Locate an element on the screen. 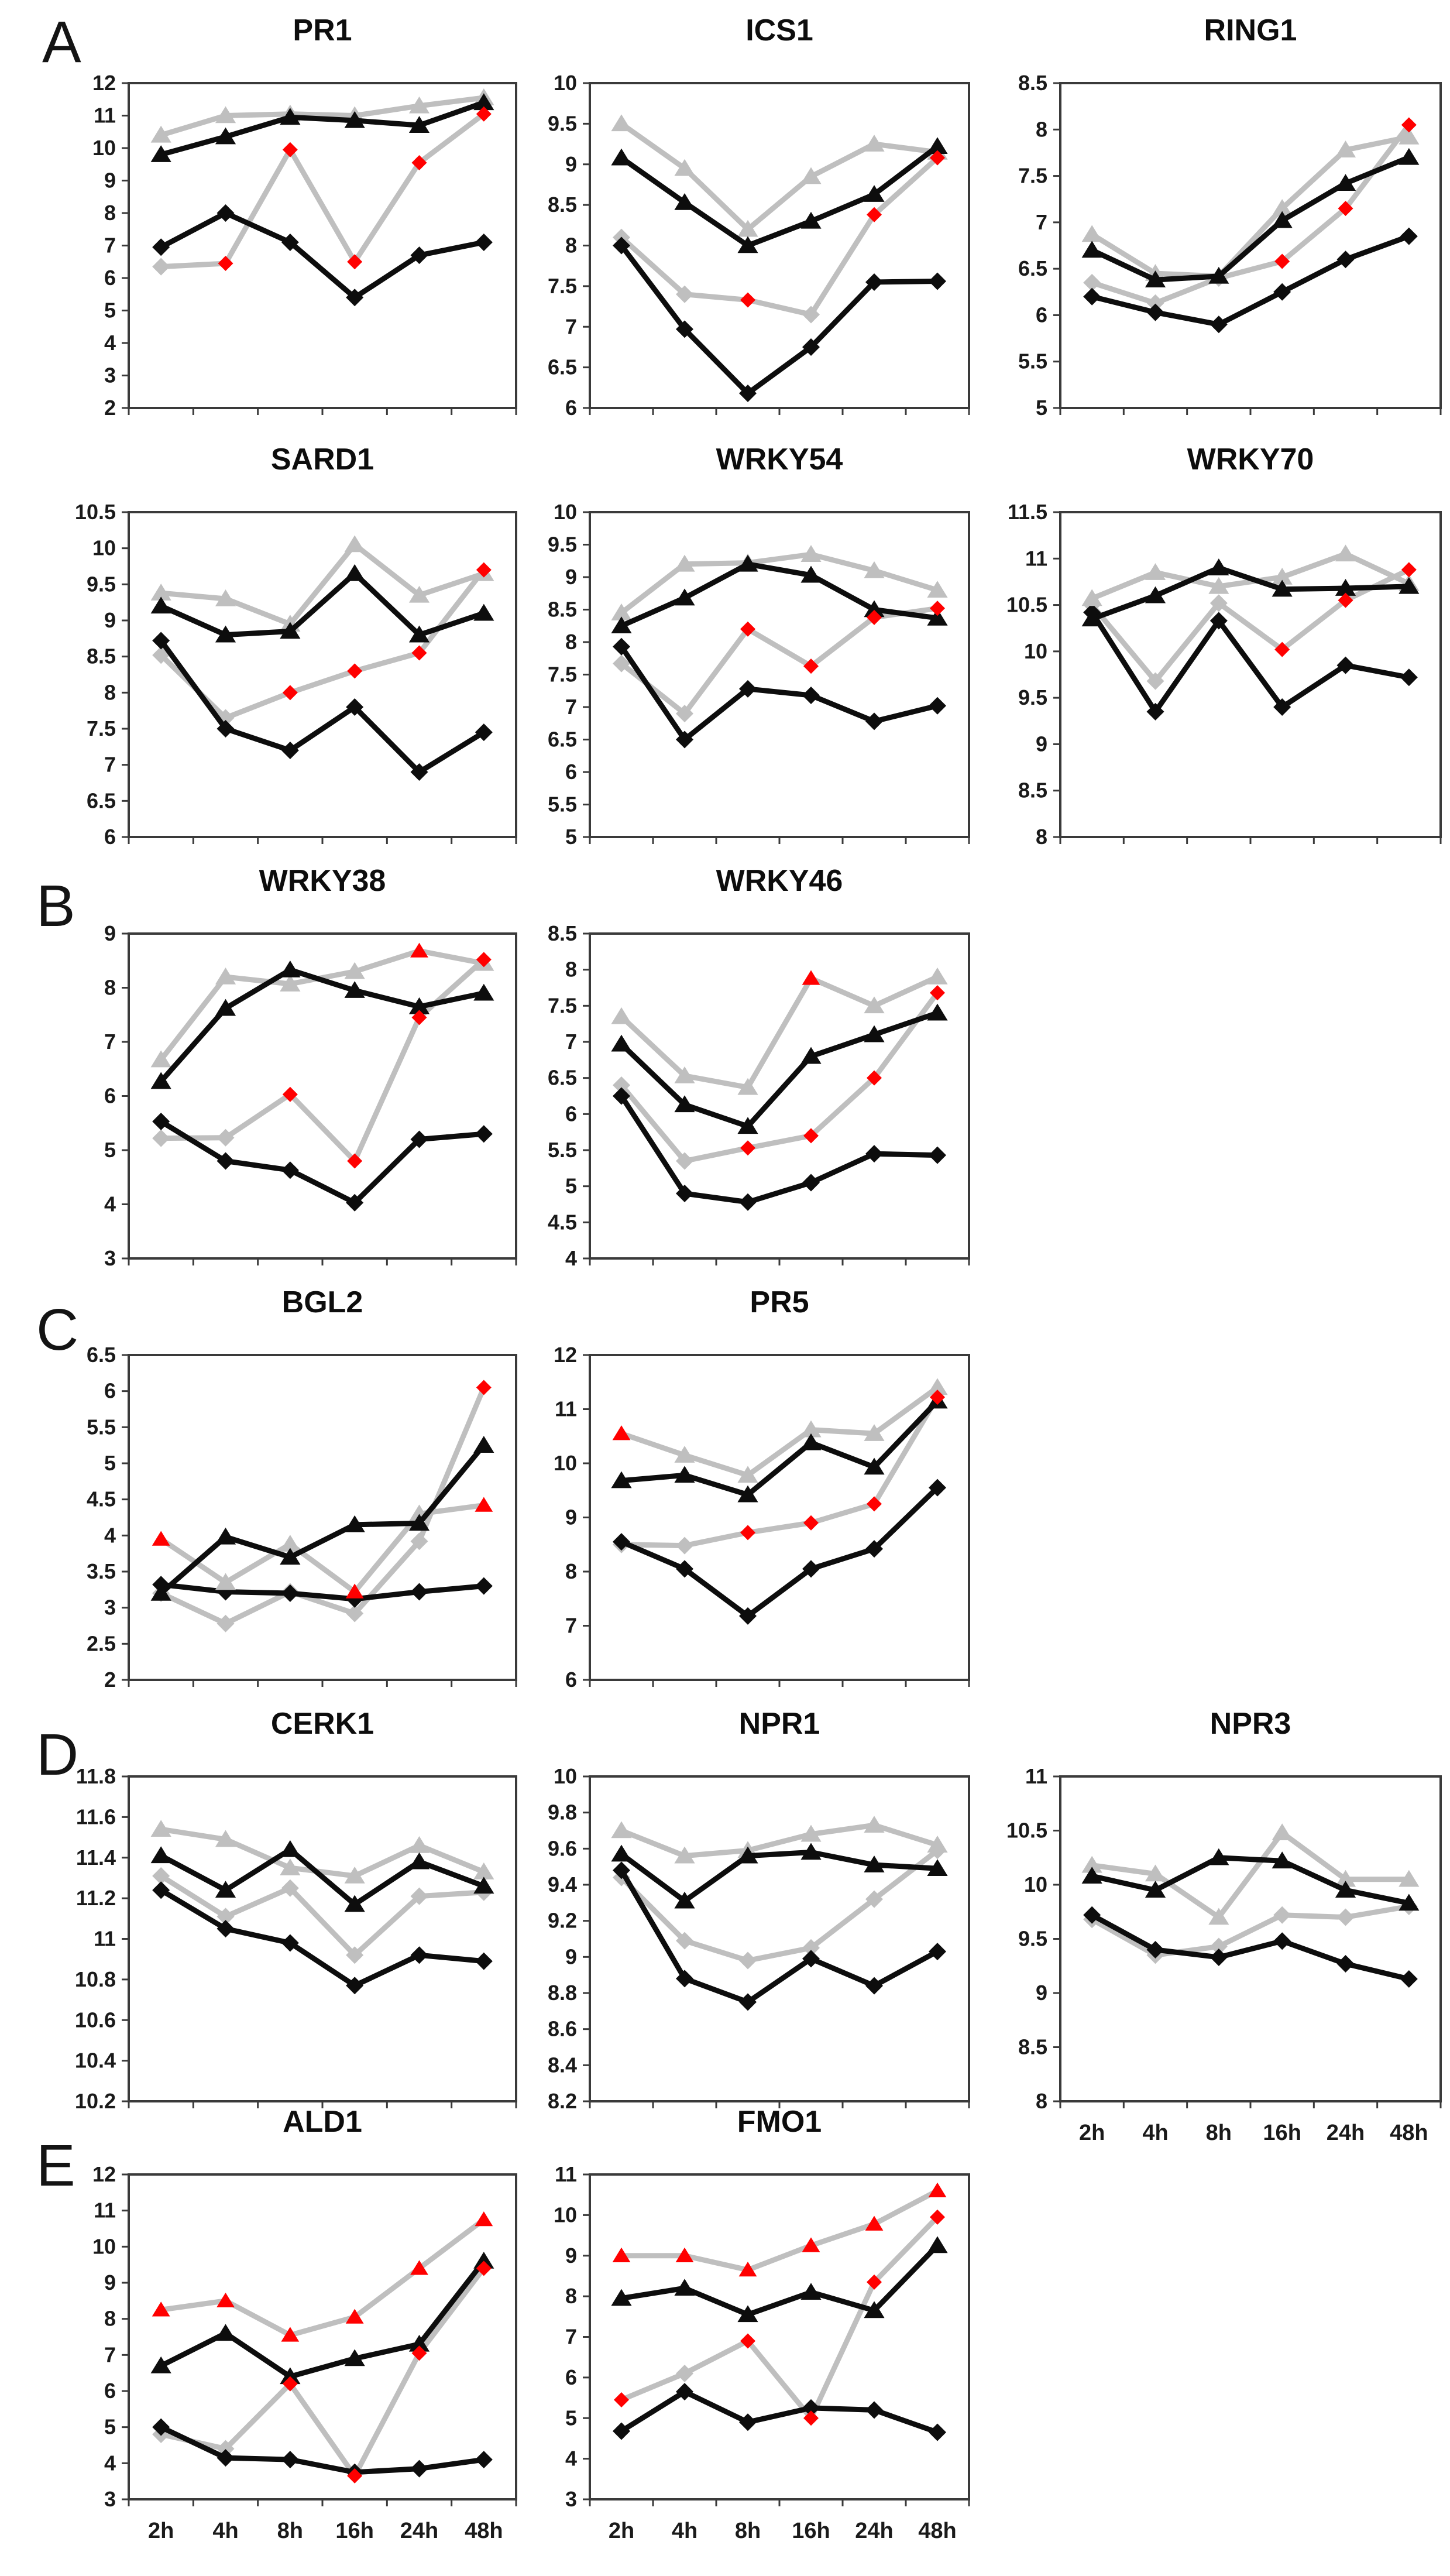 Image resolution: width=1450 pixels, height=2576 pixels. y-tick-label: 8.5 is located at coordinates (1032, 790).